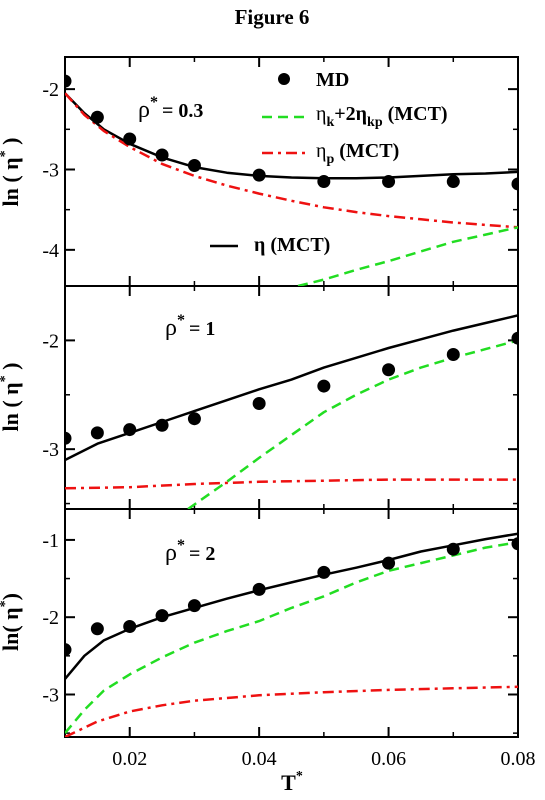  What do you see at coordinates (11, 172) in the screenshot?
I see `panel-1-ylabel: ln ( η* )` at bounding box center [11, 172].